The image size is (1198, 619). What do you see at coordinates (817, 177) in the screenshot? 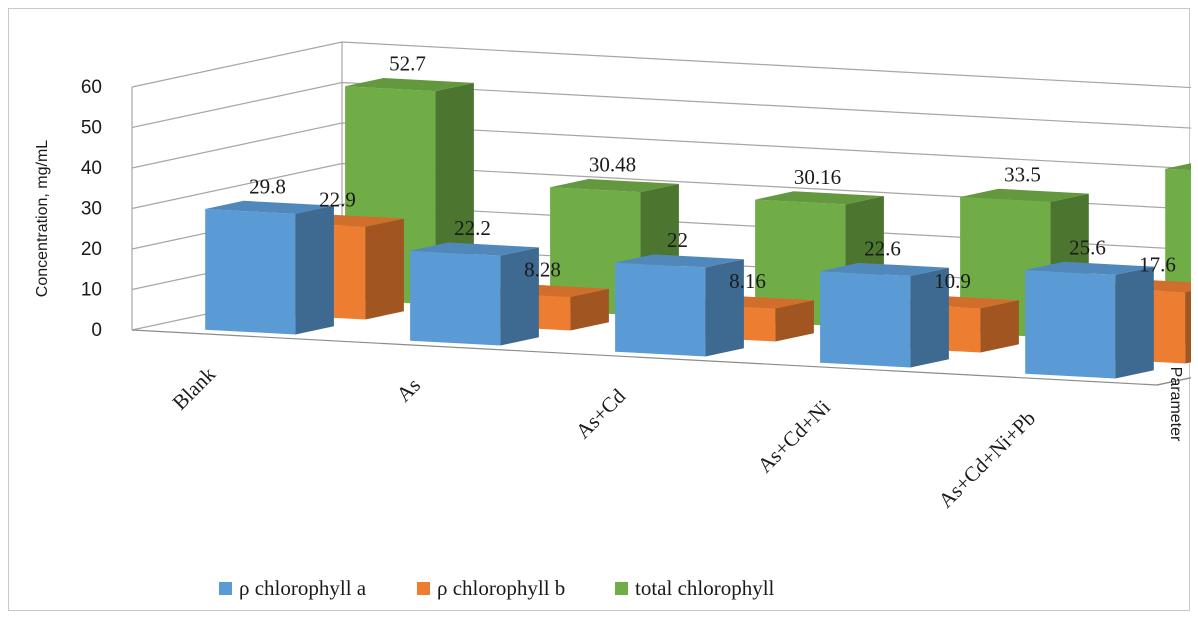
I see `data-label: 30.16` at bounding box center [817, 177].